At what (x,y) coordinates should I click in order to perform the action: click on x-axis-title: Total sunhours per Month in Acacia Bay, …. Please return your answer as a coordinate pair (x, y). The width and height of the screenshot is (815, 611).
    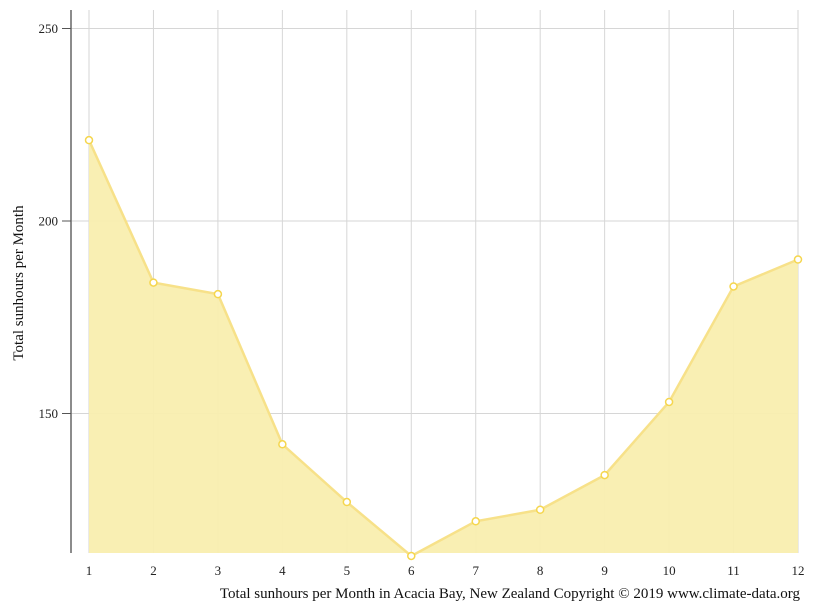
    Looking at the image, I should click on (510, 594).